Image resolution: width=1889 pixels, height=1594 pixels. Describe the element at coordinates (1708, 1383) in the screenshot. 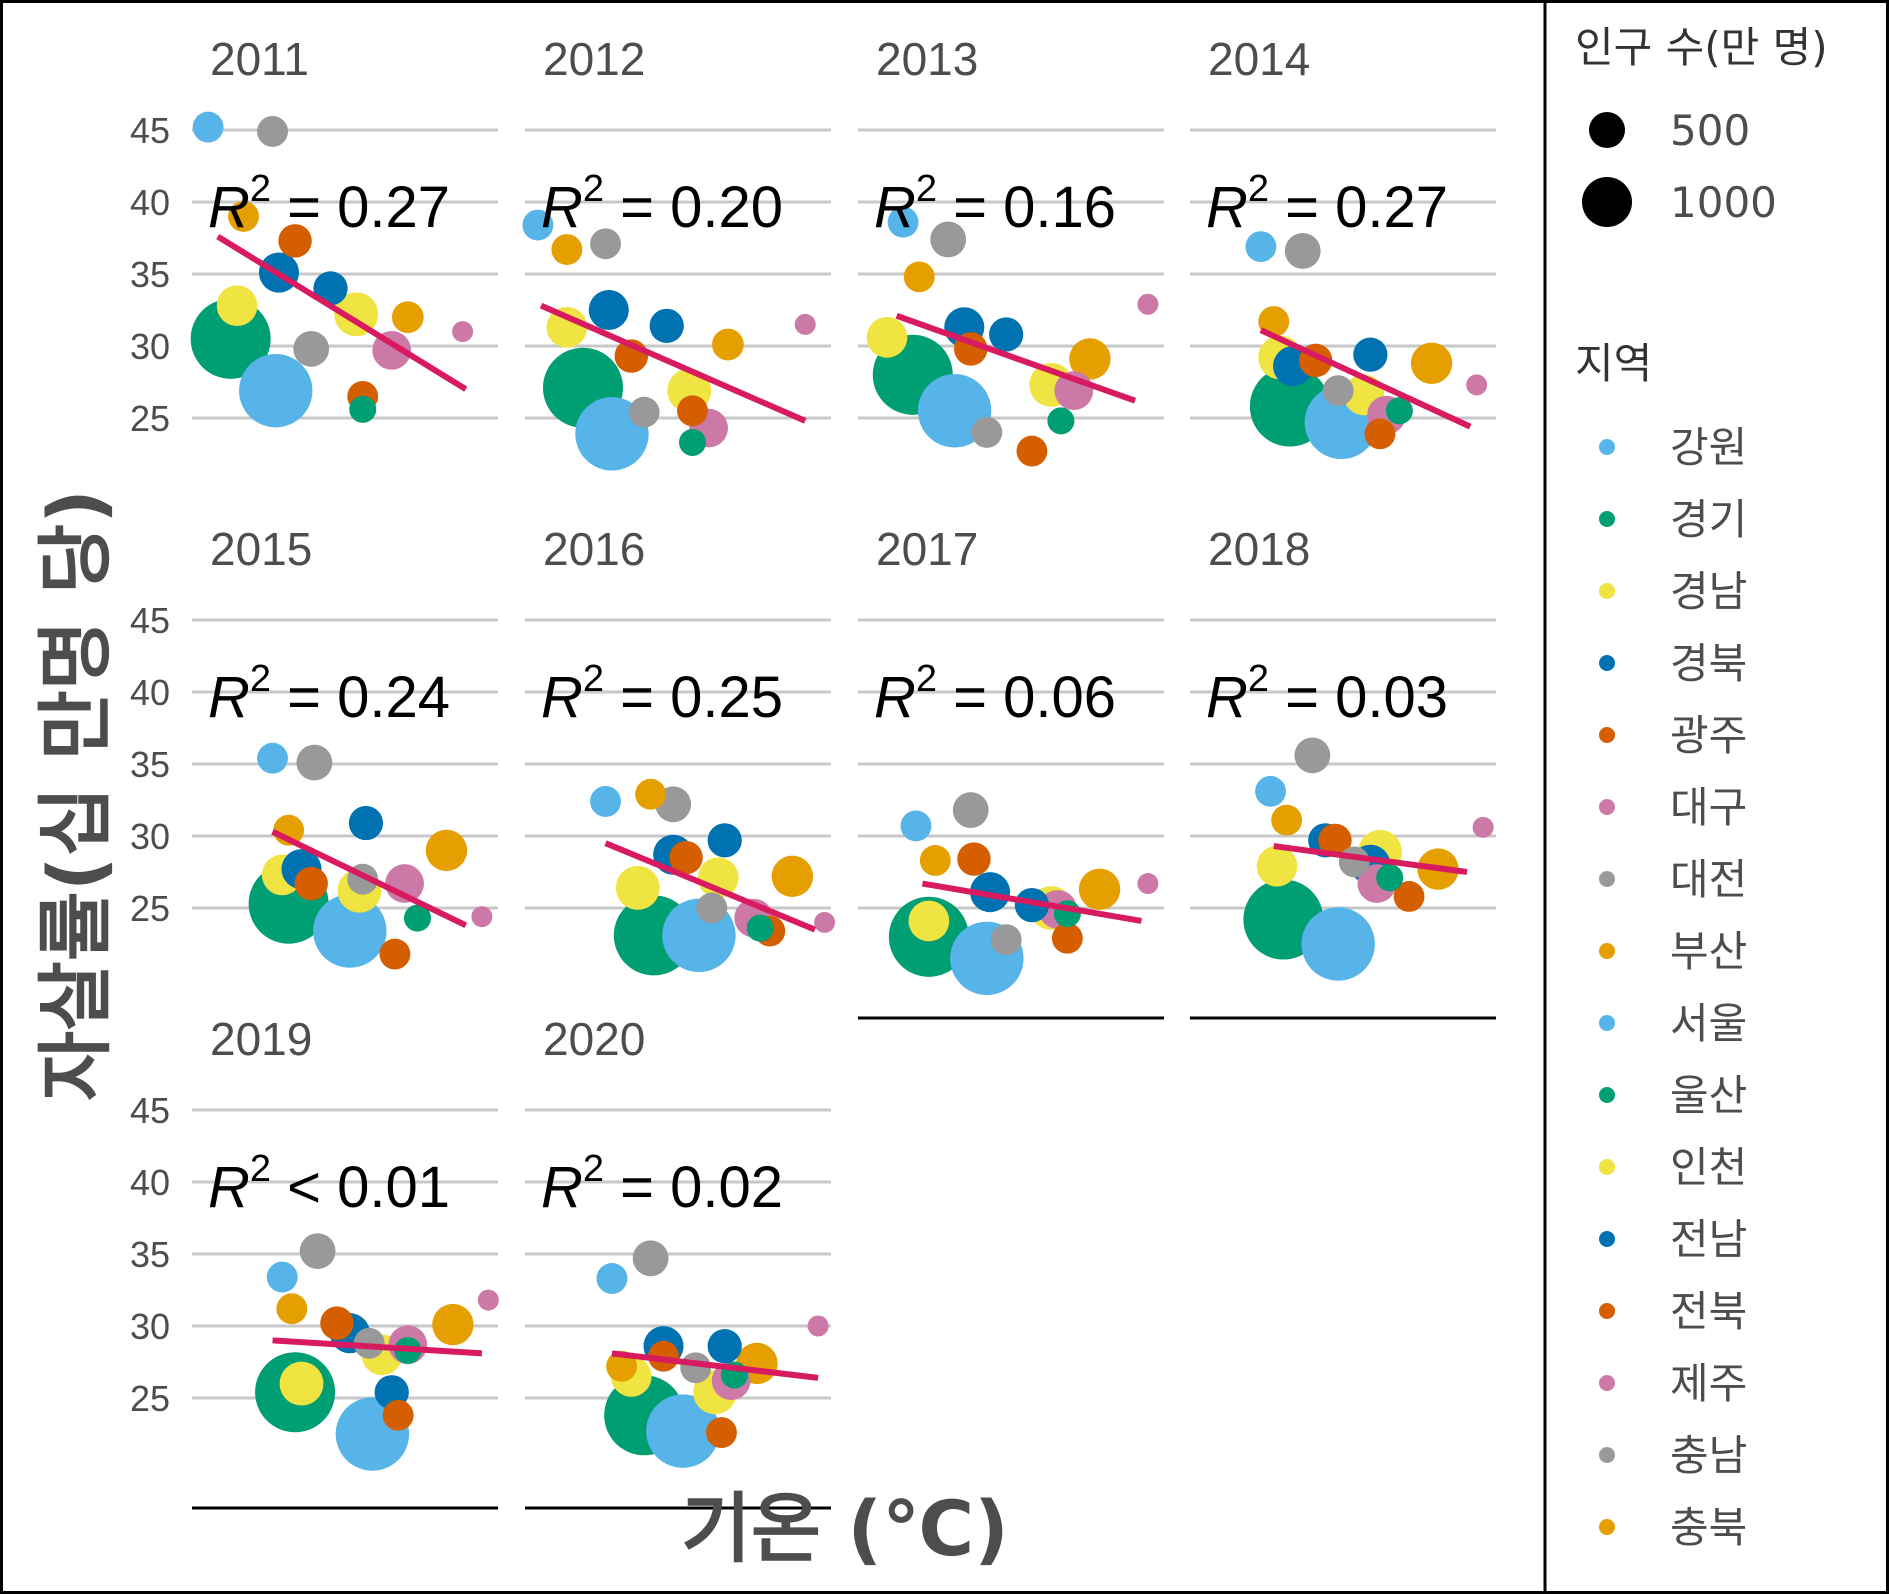

I see `color-legend-label: 제주` at that location.